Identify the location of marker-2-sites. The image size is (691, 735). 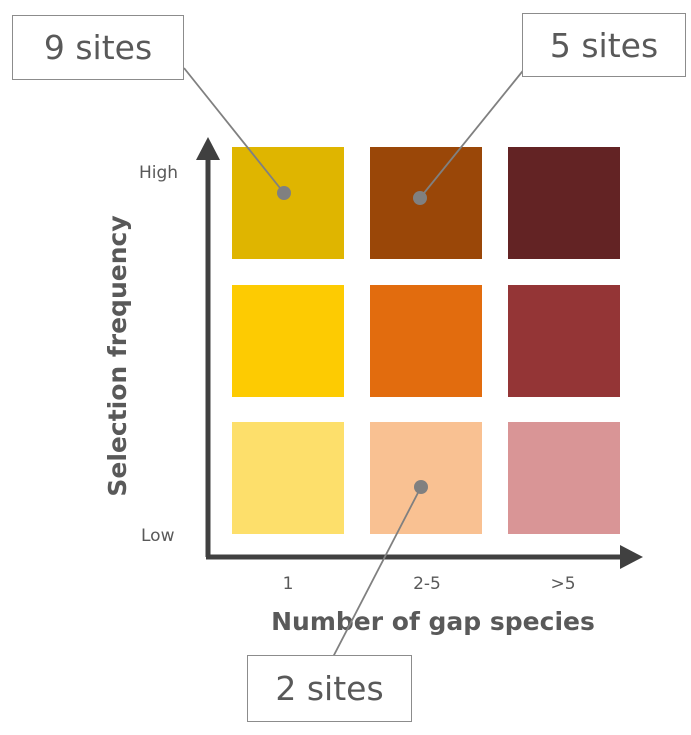
(421, 487).